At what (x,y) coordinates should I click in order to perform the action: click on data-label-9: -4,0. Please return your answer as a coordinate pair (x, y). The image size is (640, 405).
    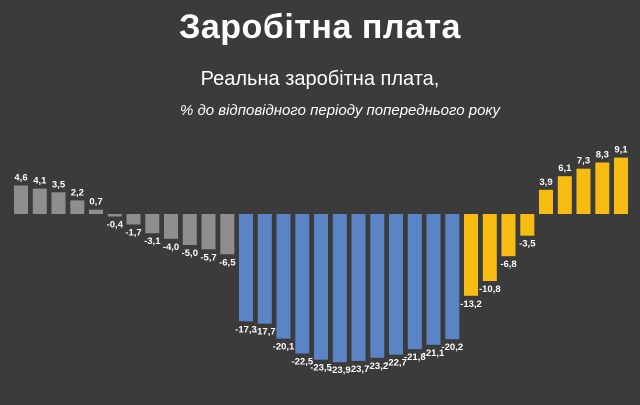
    Looking at the image, I should click on (171, 247).